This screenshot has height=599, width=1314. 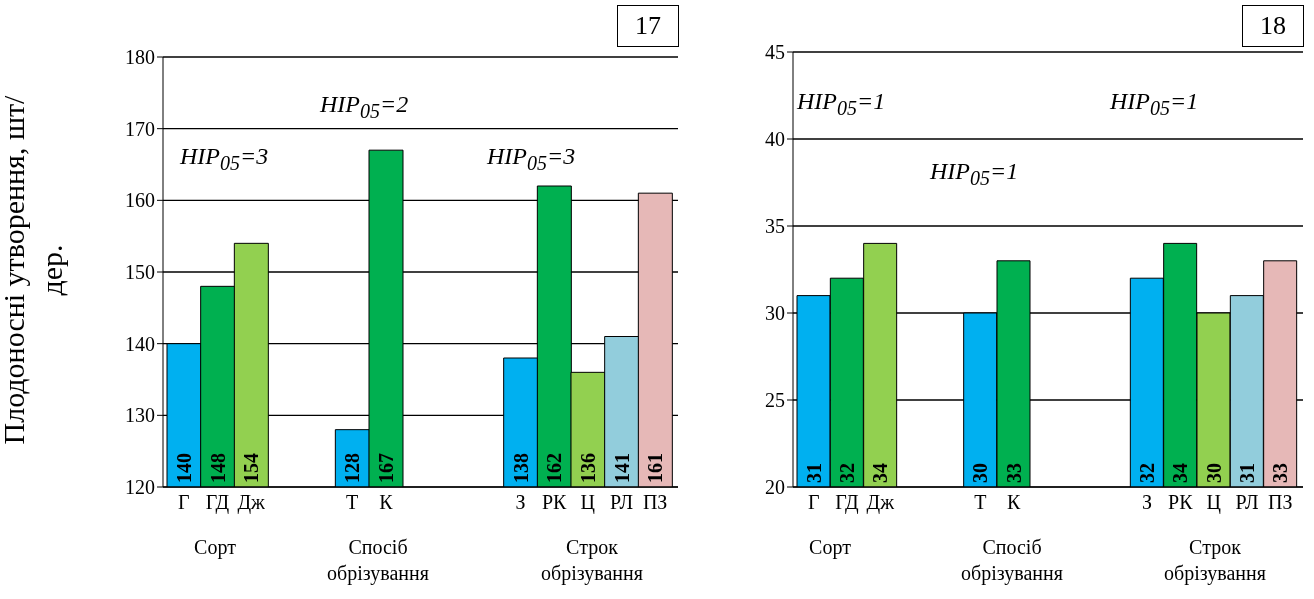 I want to click on y-tick-label: 150, so click(x=140, y=272).